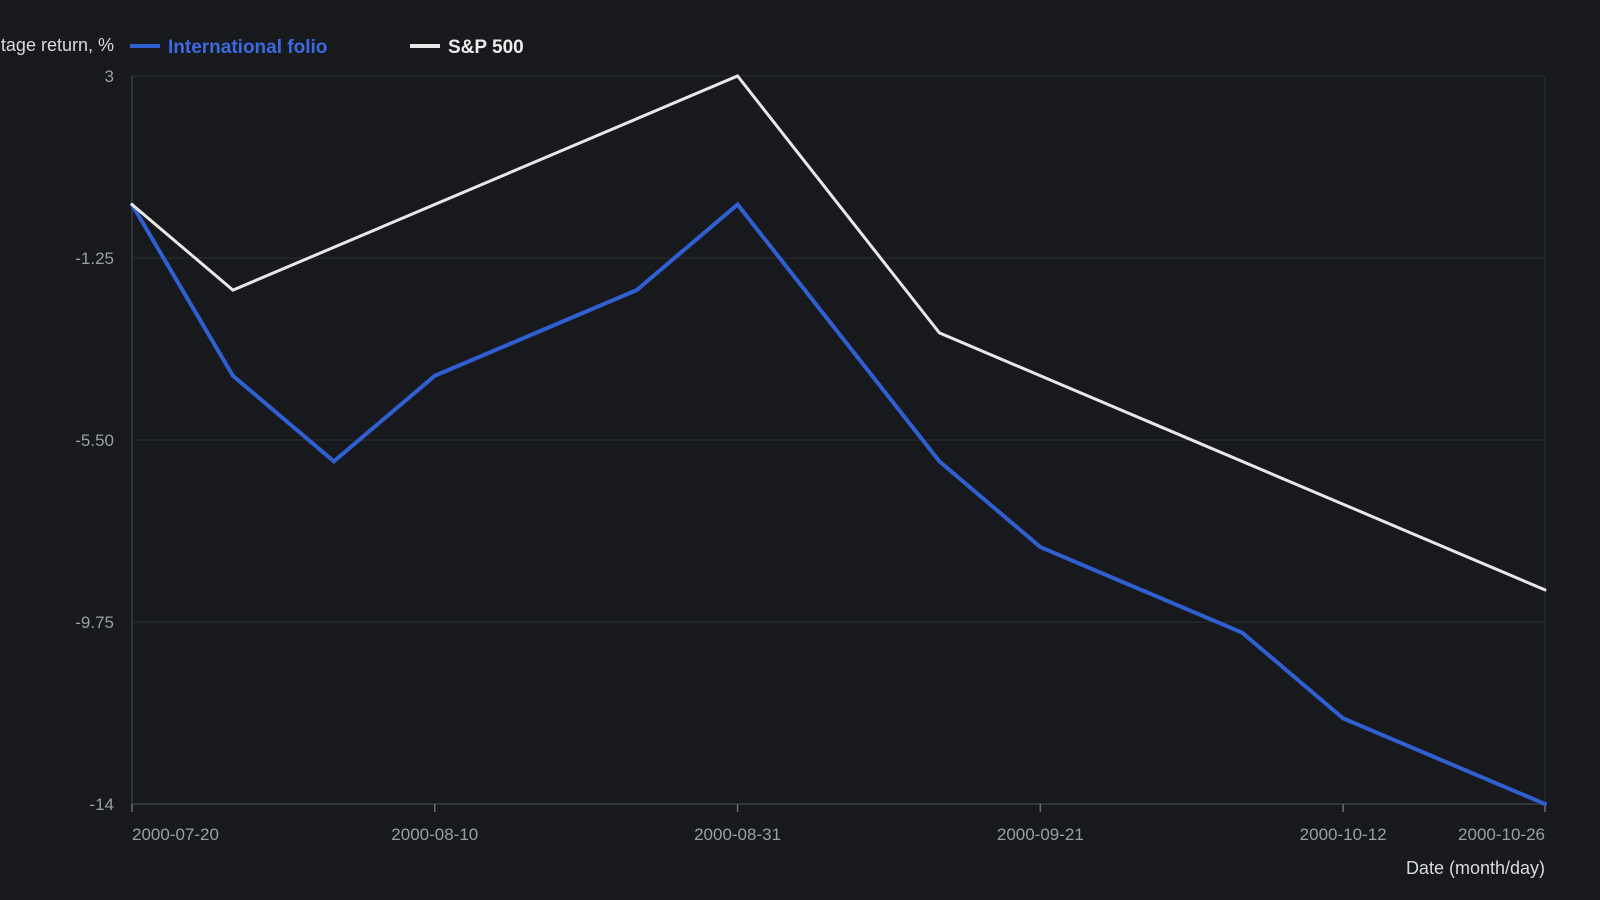 This screenshot has height=900, width=1600. What do you see at coordinates (1343, 834) in the screenshot?
I see `x-tick-label: 2000-10-12` at bounding box center [1343, 834].